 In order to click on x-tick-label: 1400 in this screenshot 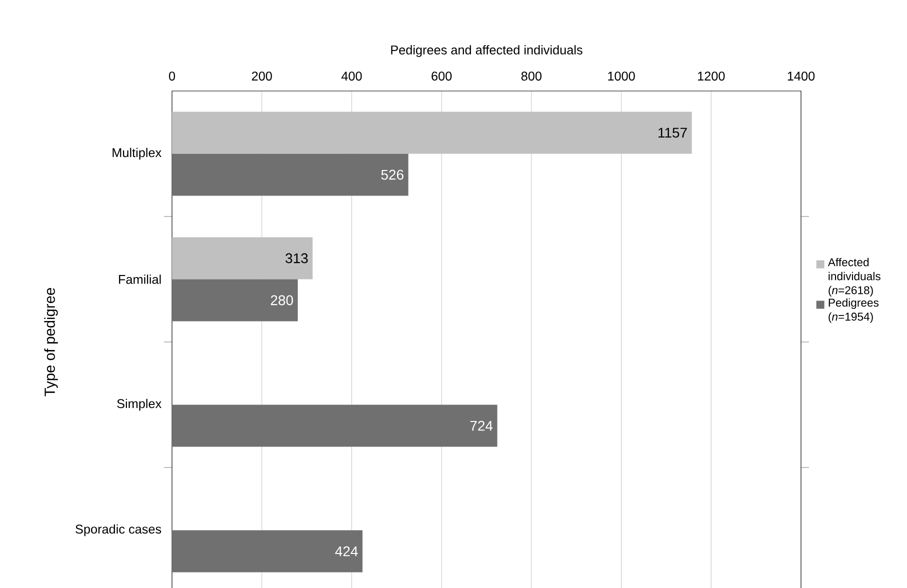, I will do `click(801, 76)`.